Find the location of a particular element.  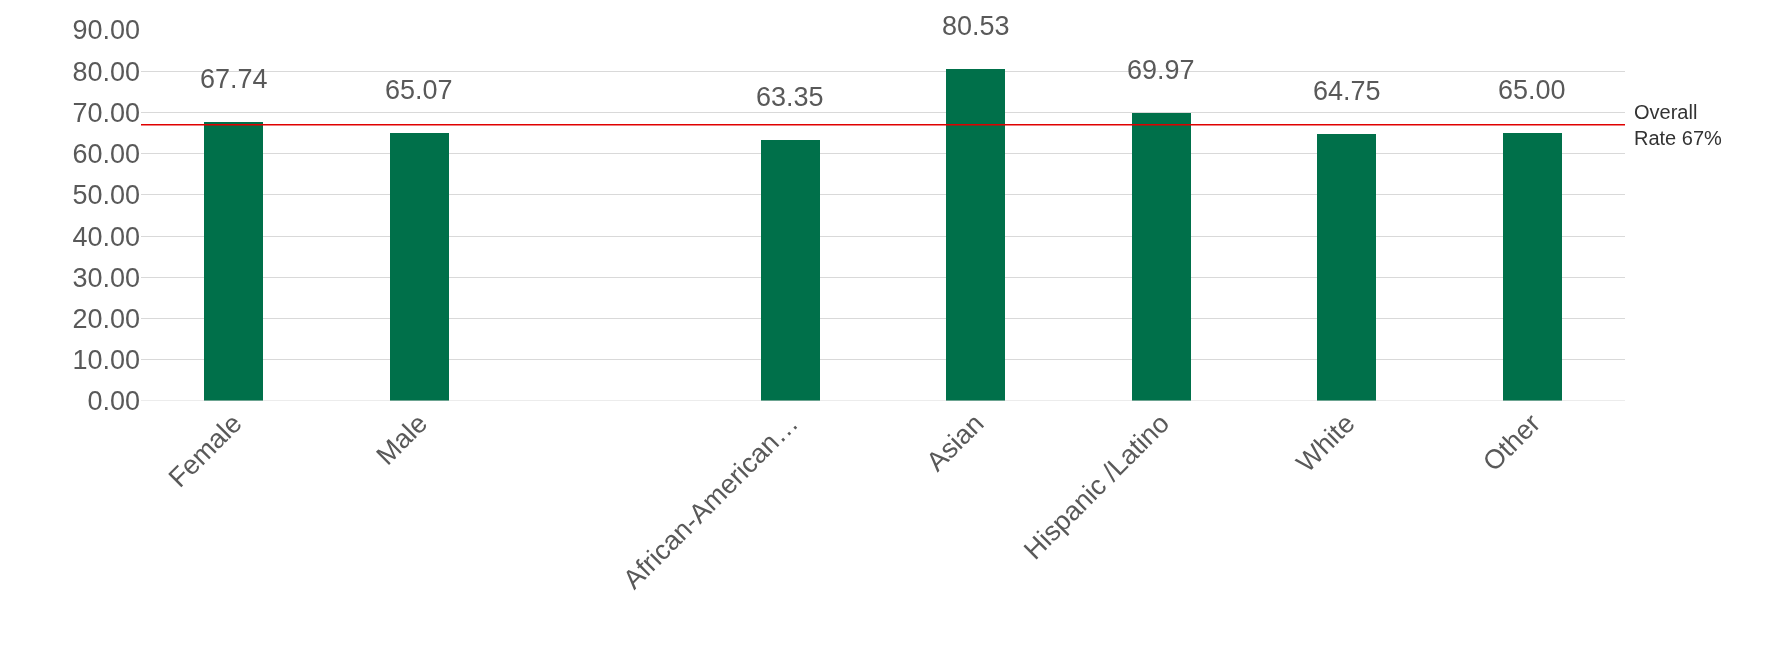

data-label: 63.35 is located at coordinates (790, 97).